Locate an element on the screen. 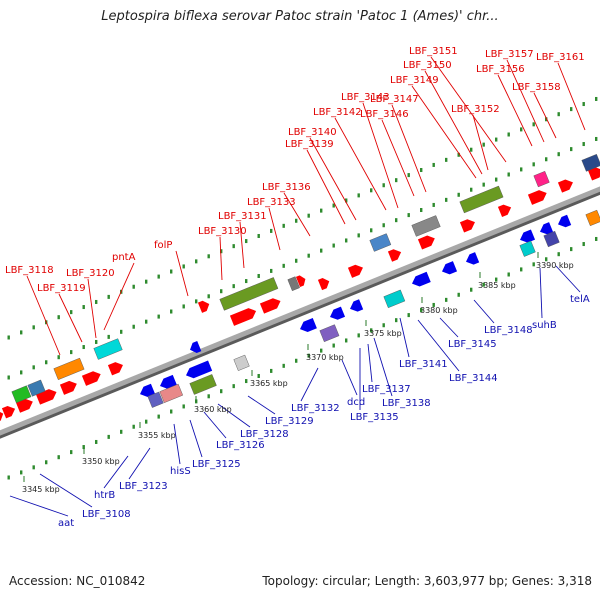 The width and height of the screenshot is (600, 600). forward-gene-label: LBF_3136 is located at coordinates (286, 187).